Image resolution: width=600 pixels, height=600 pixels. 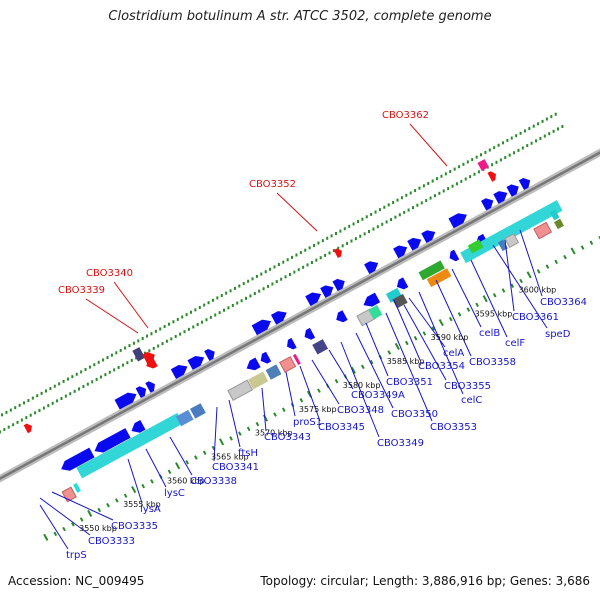 What do you see at coordinates (489, 333) in the screenshot?
I see `gene-label-blue: celB` at bounding box center [489, 333].